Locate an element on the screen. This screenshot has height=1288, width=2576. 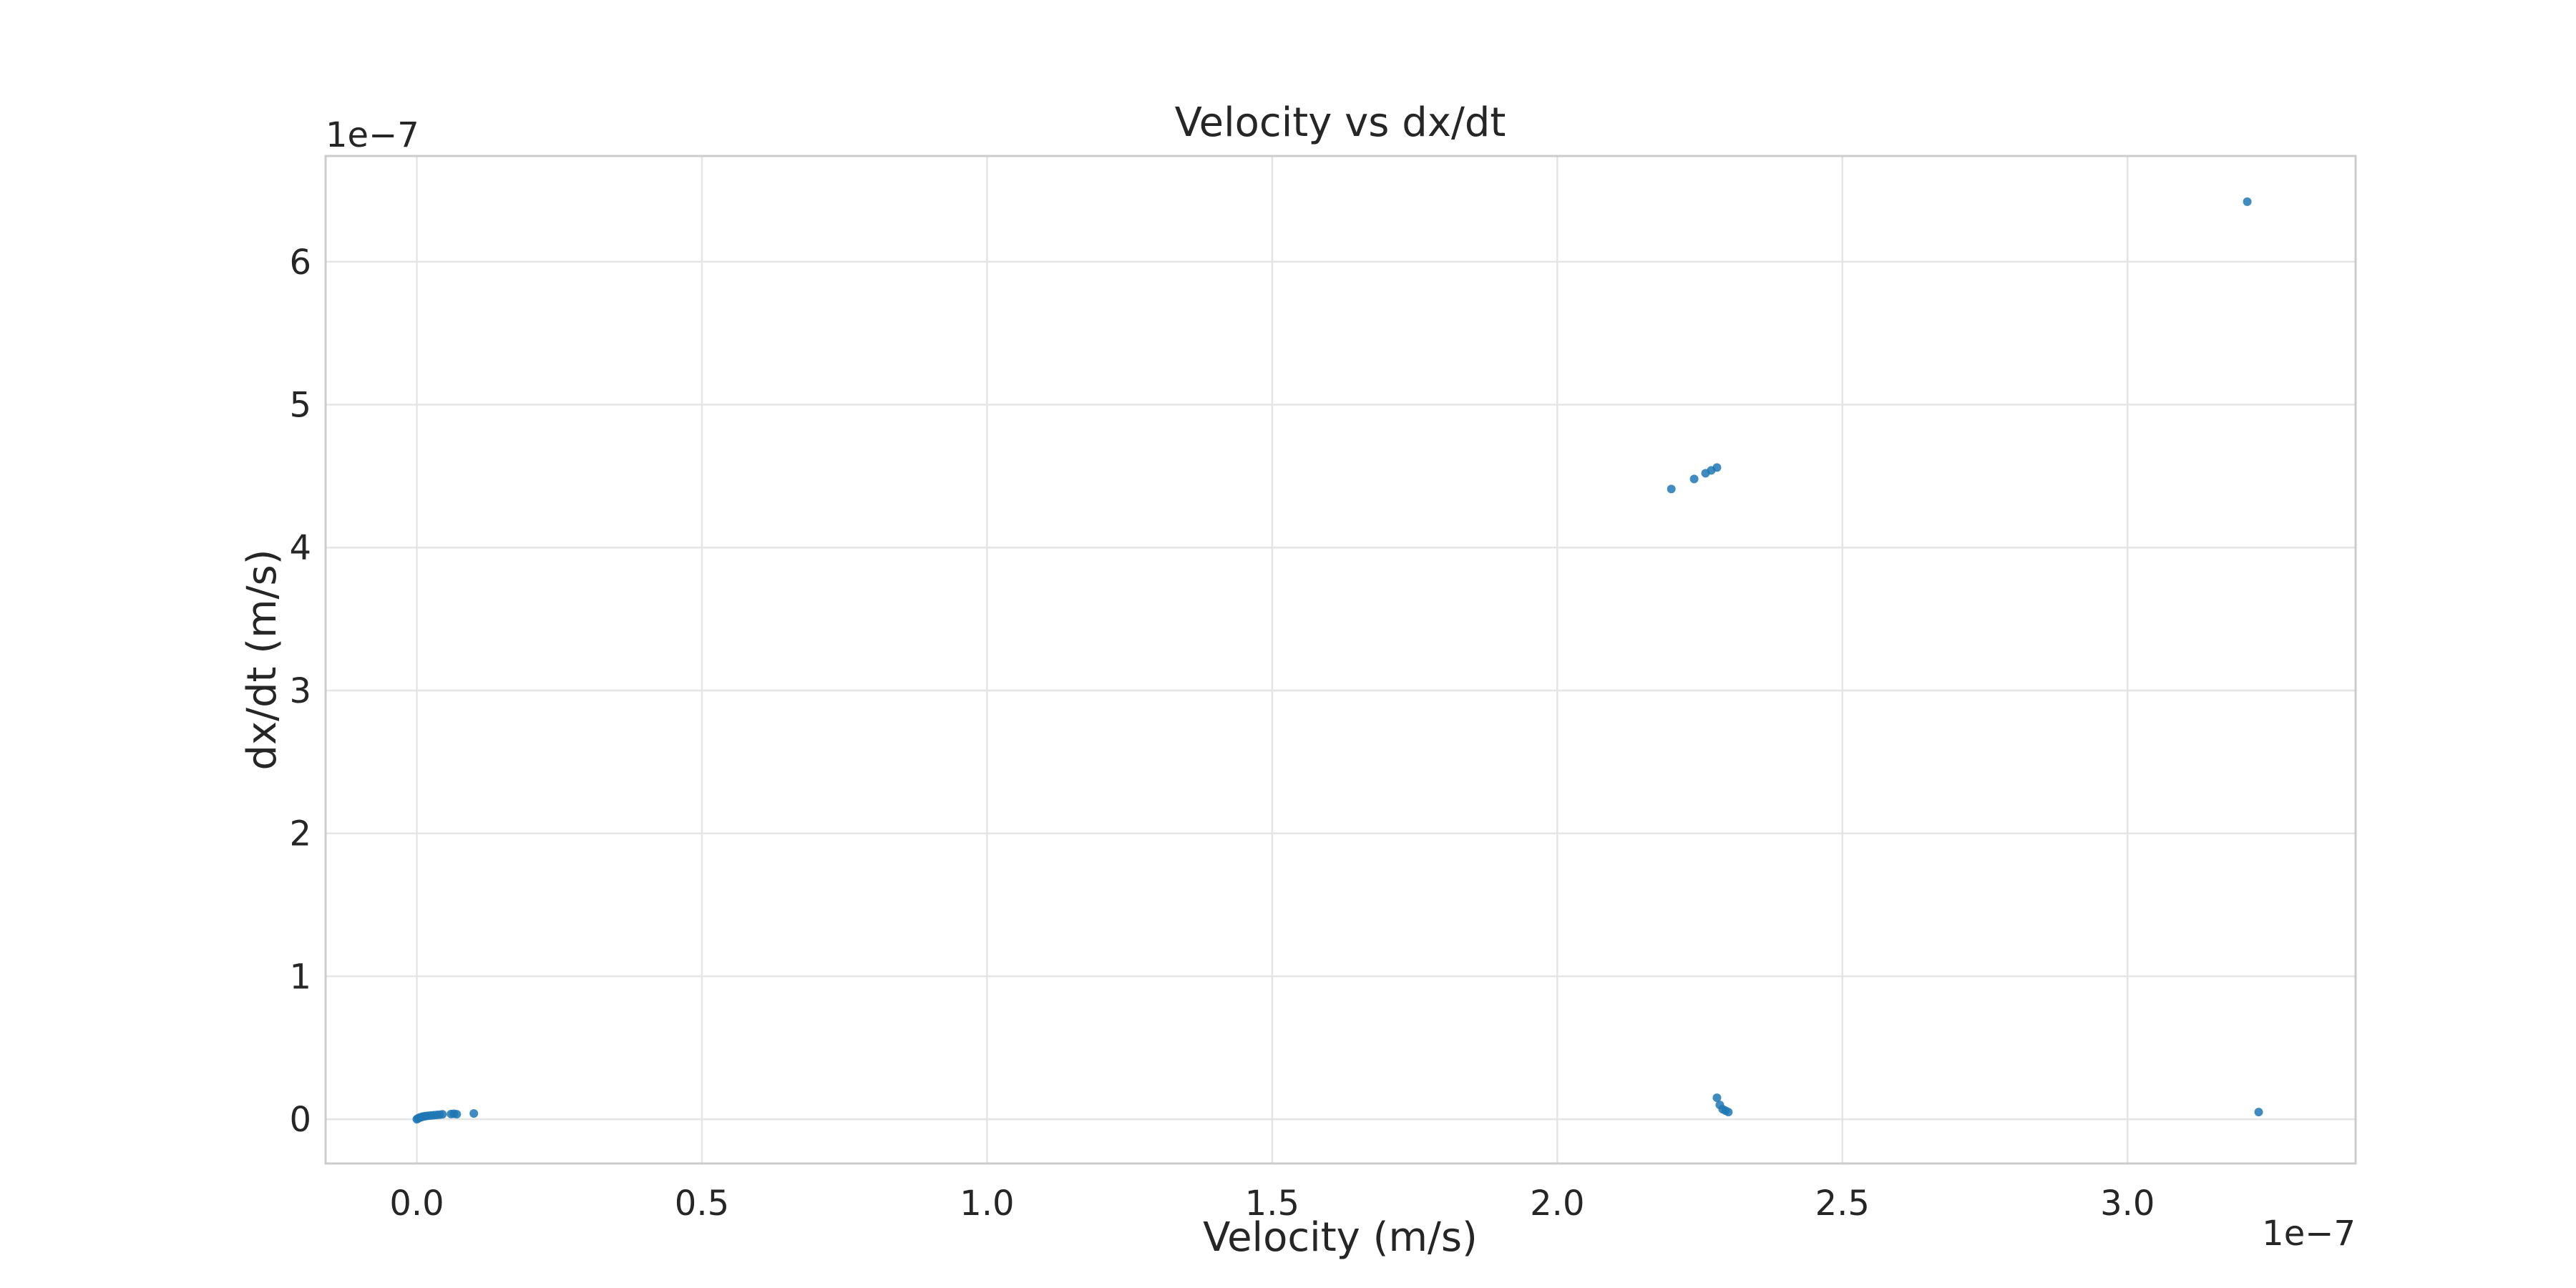
x-axis-label: Velocity (m/s) is located at coordinates (1340, 1237).